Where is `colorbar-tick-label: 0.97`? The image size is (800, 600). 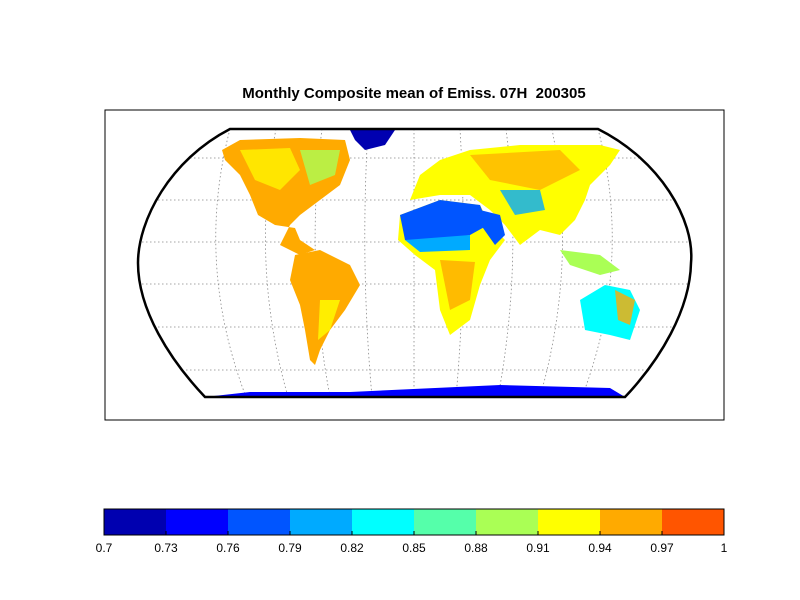 colorbar-tick-label: 0.97 is located at coordinates (662, 548).